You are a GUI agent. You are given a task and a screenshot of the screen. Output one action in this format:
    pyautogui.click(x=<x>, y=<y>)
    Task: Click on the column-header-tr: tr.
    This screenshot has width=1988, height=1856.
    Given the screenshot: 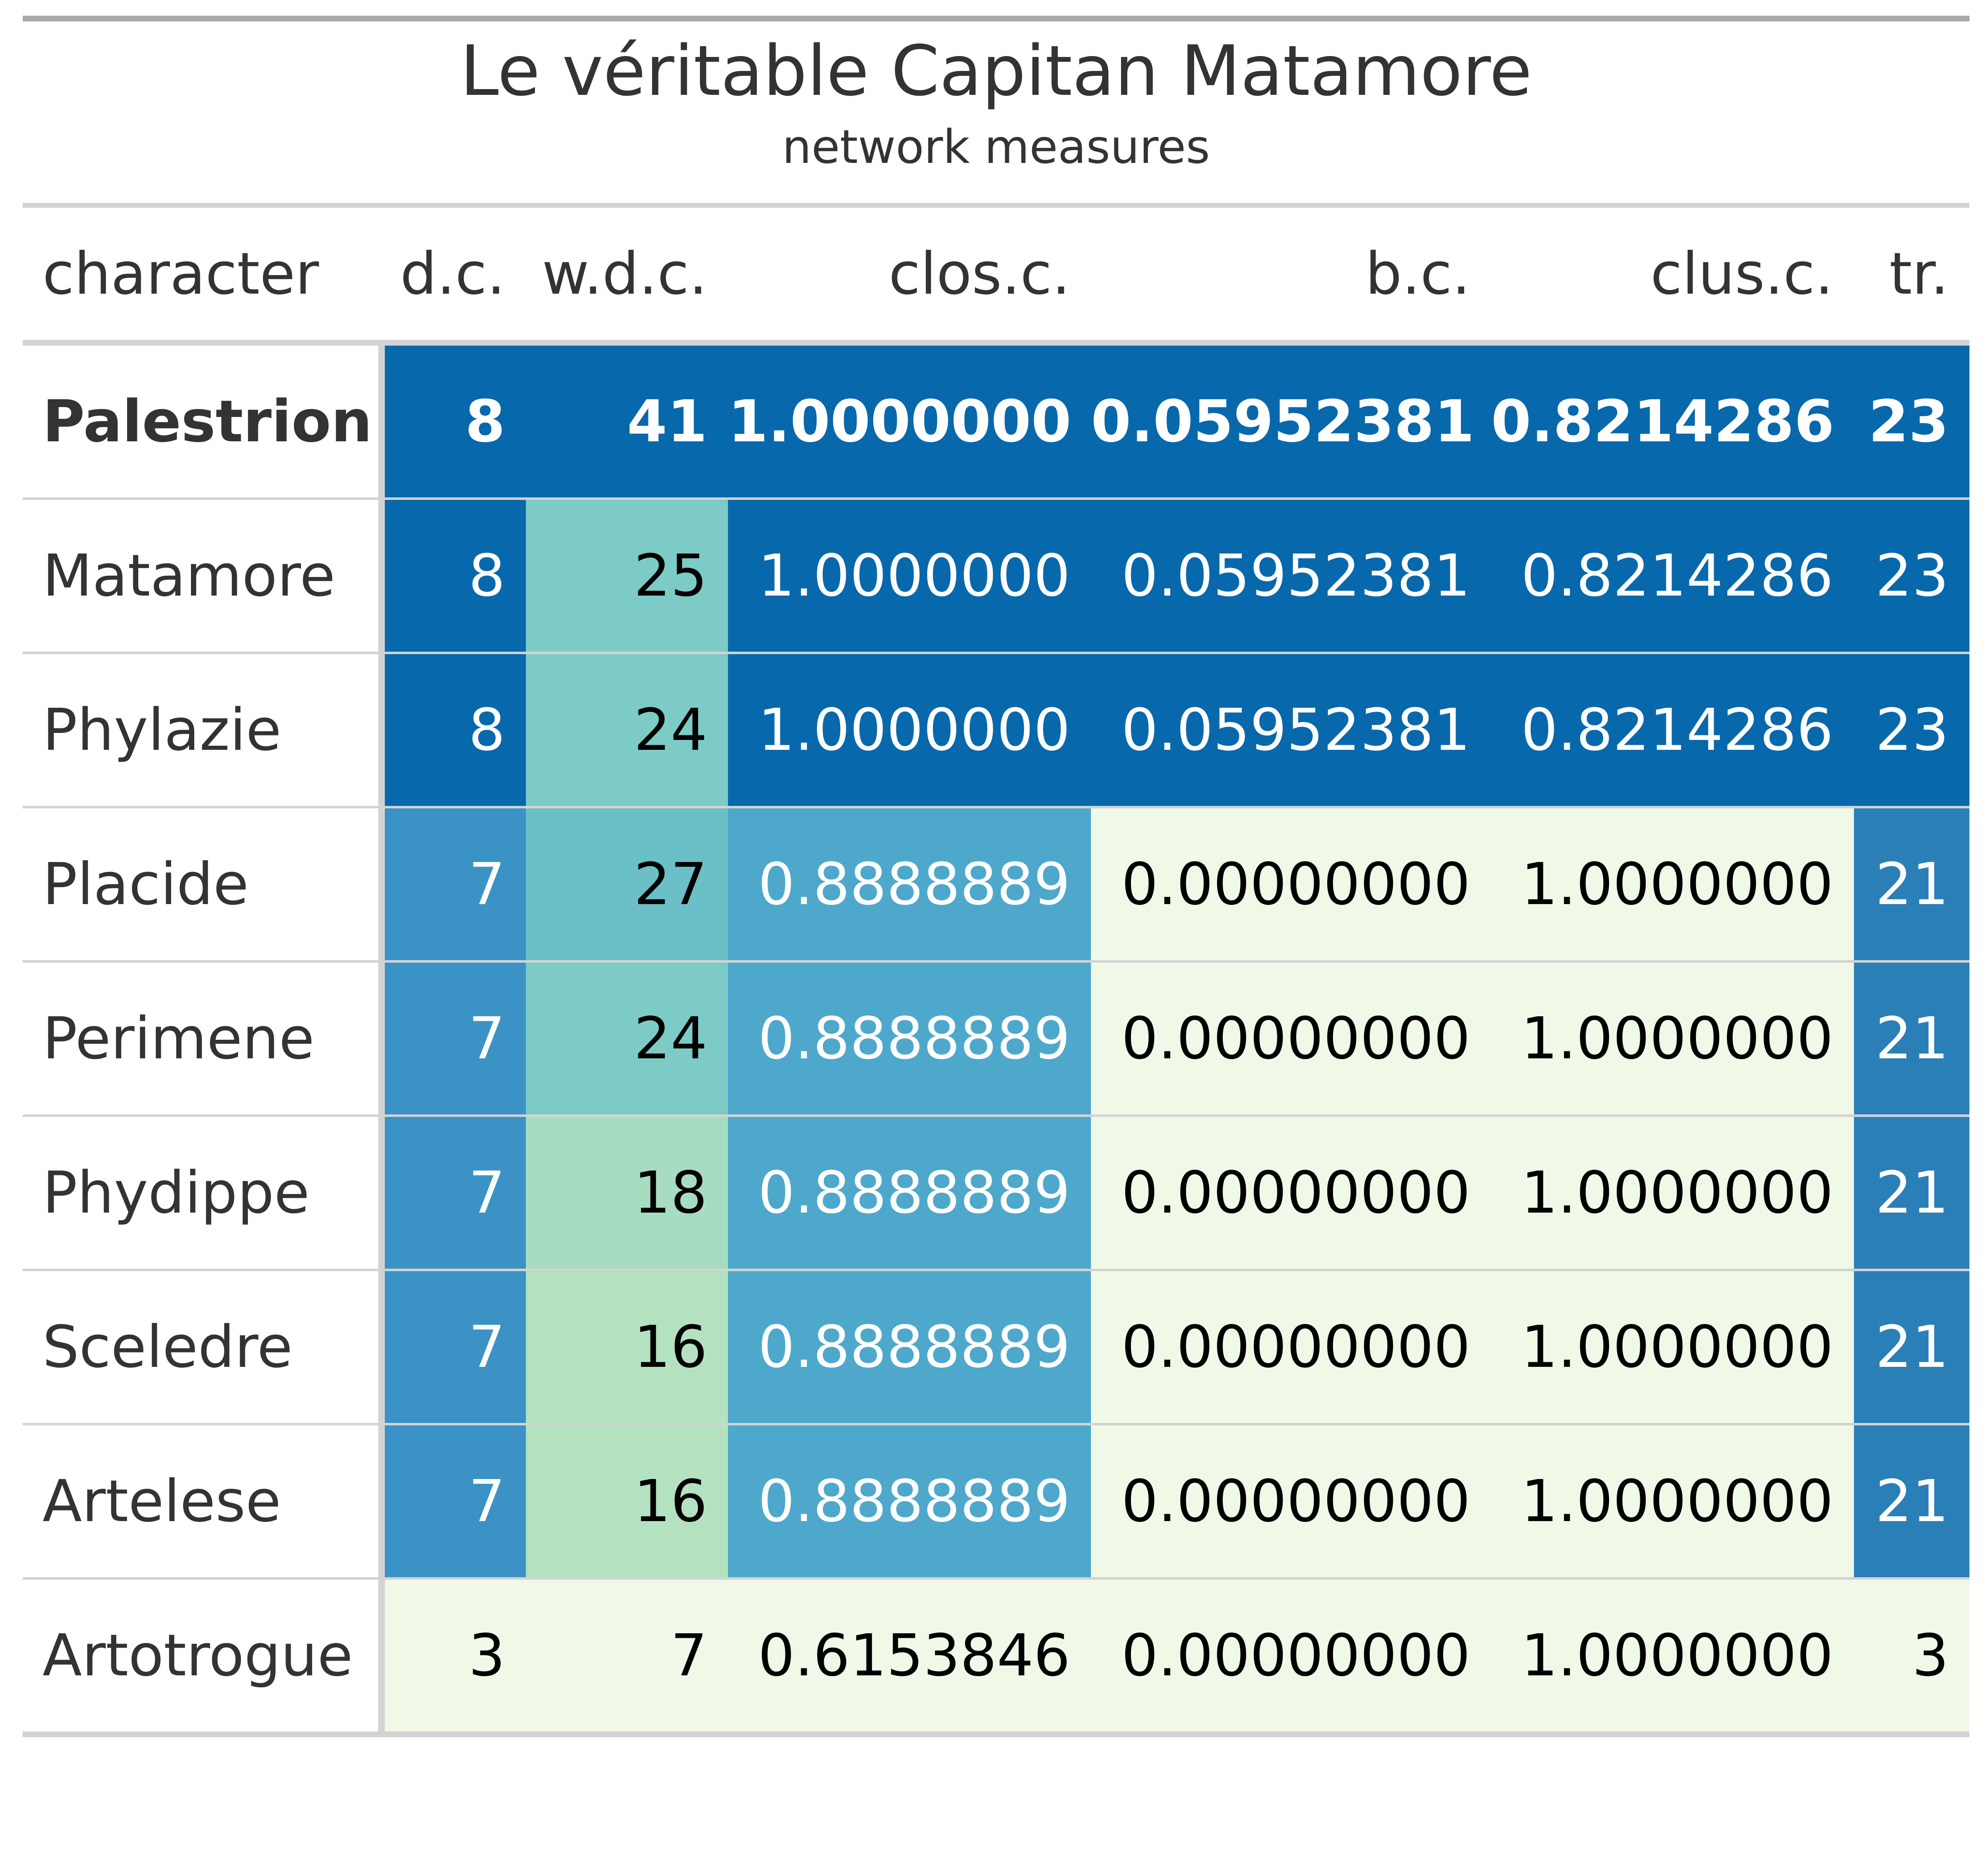 What is the action you would take?
    pyautogui.click(x=1911, y=277)
    